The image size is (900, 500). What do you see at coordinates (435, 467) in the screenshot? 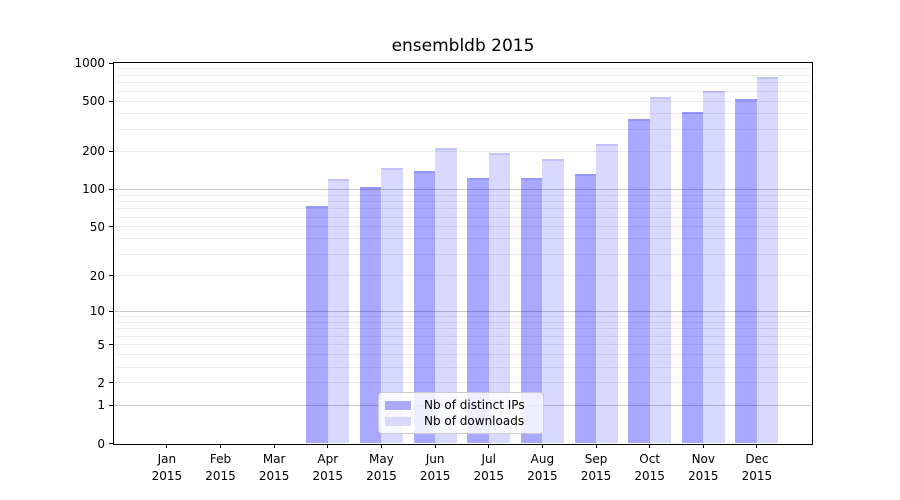
I see `x-tick-label: Jun 2015` at bounding box center [435, 467].